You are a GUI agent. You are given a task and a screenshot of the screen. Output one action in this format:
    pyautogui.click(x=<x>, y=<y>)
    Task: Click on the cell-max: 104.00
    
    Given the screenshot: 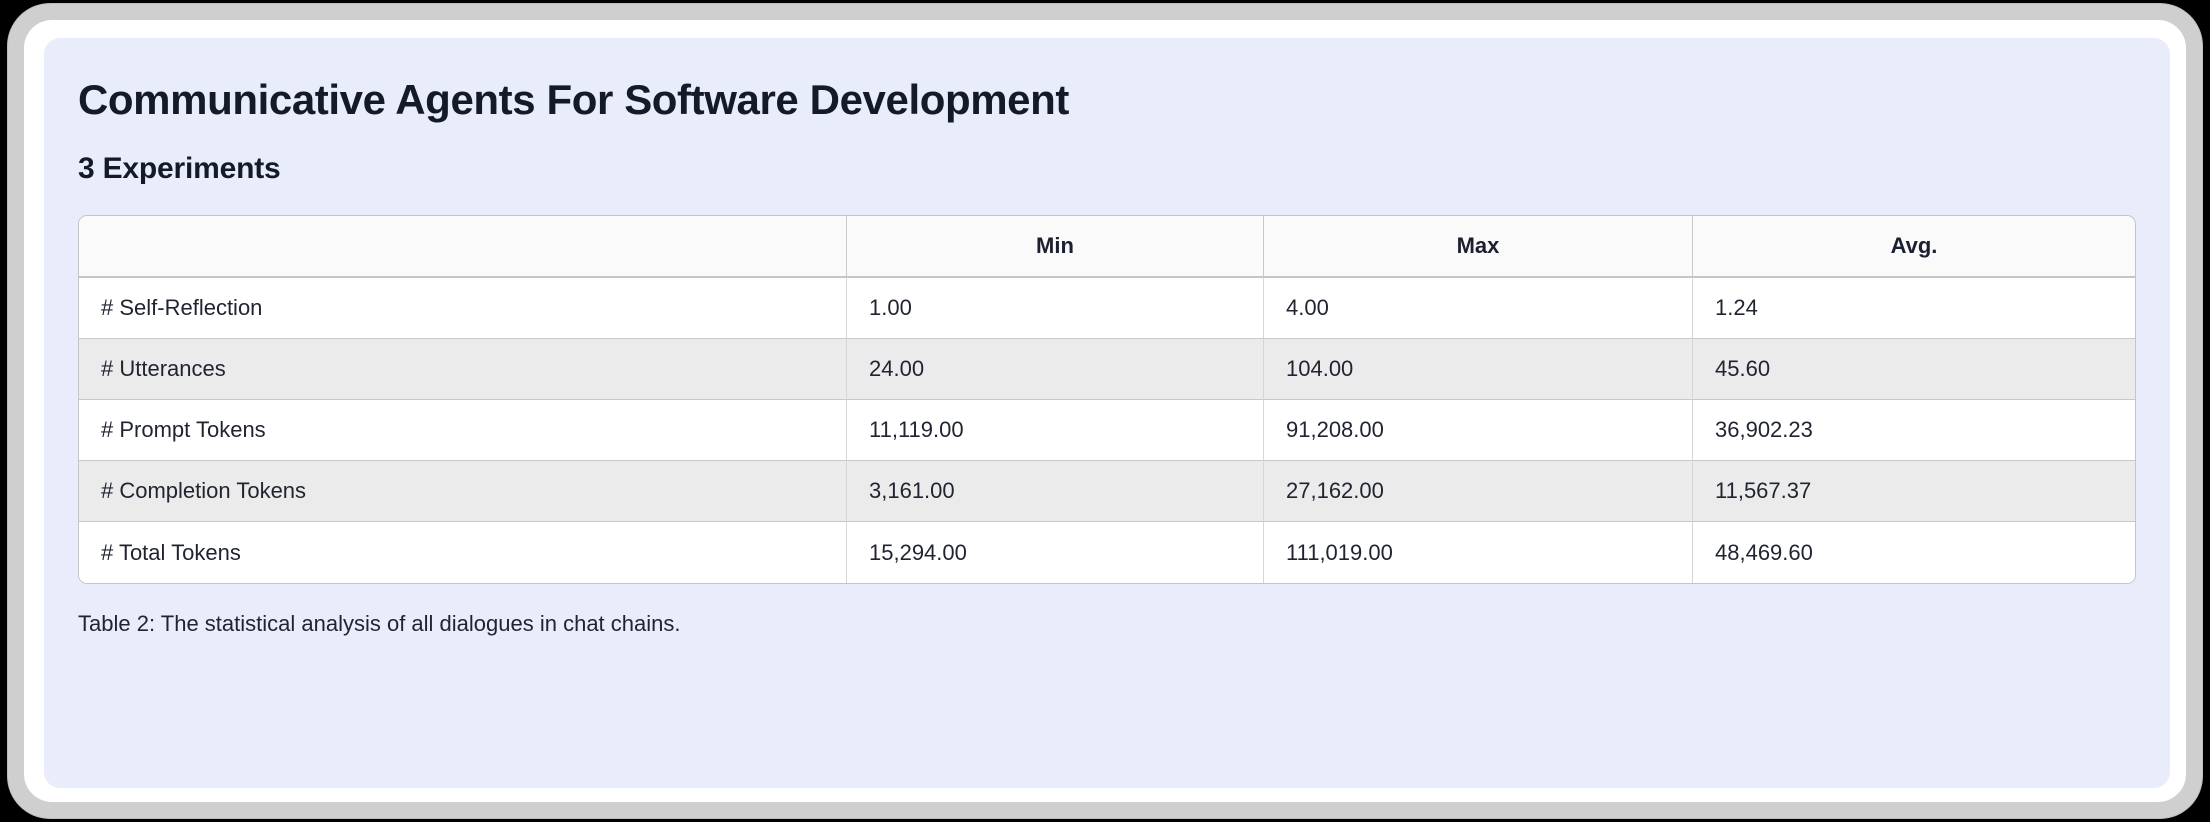 What is the action you would take?
    pyautogui.click(x=1478, y=370)
    